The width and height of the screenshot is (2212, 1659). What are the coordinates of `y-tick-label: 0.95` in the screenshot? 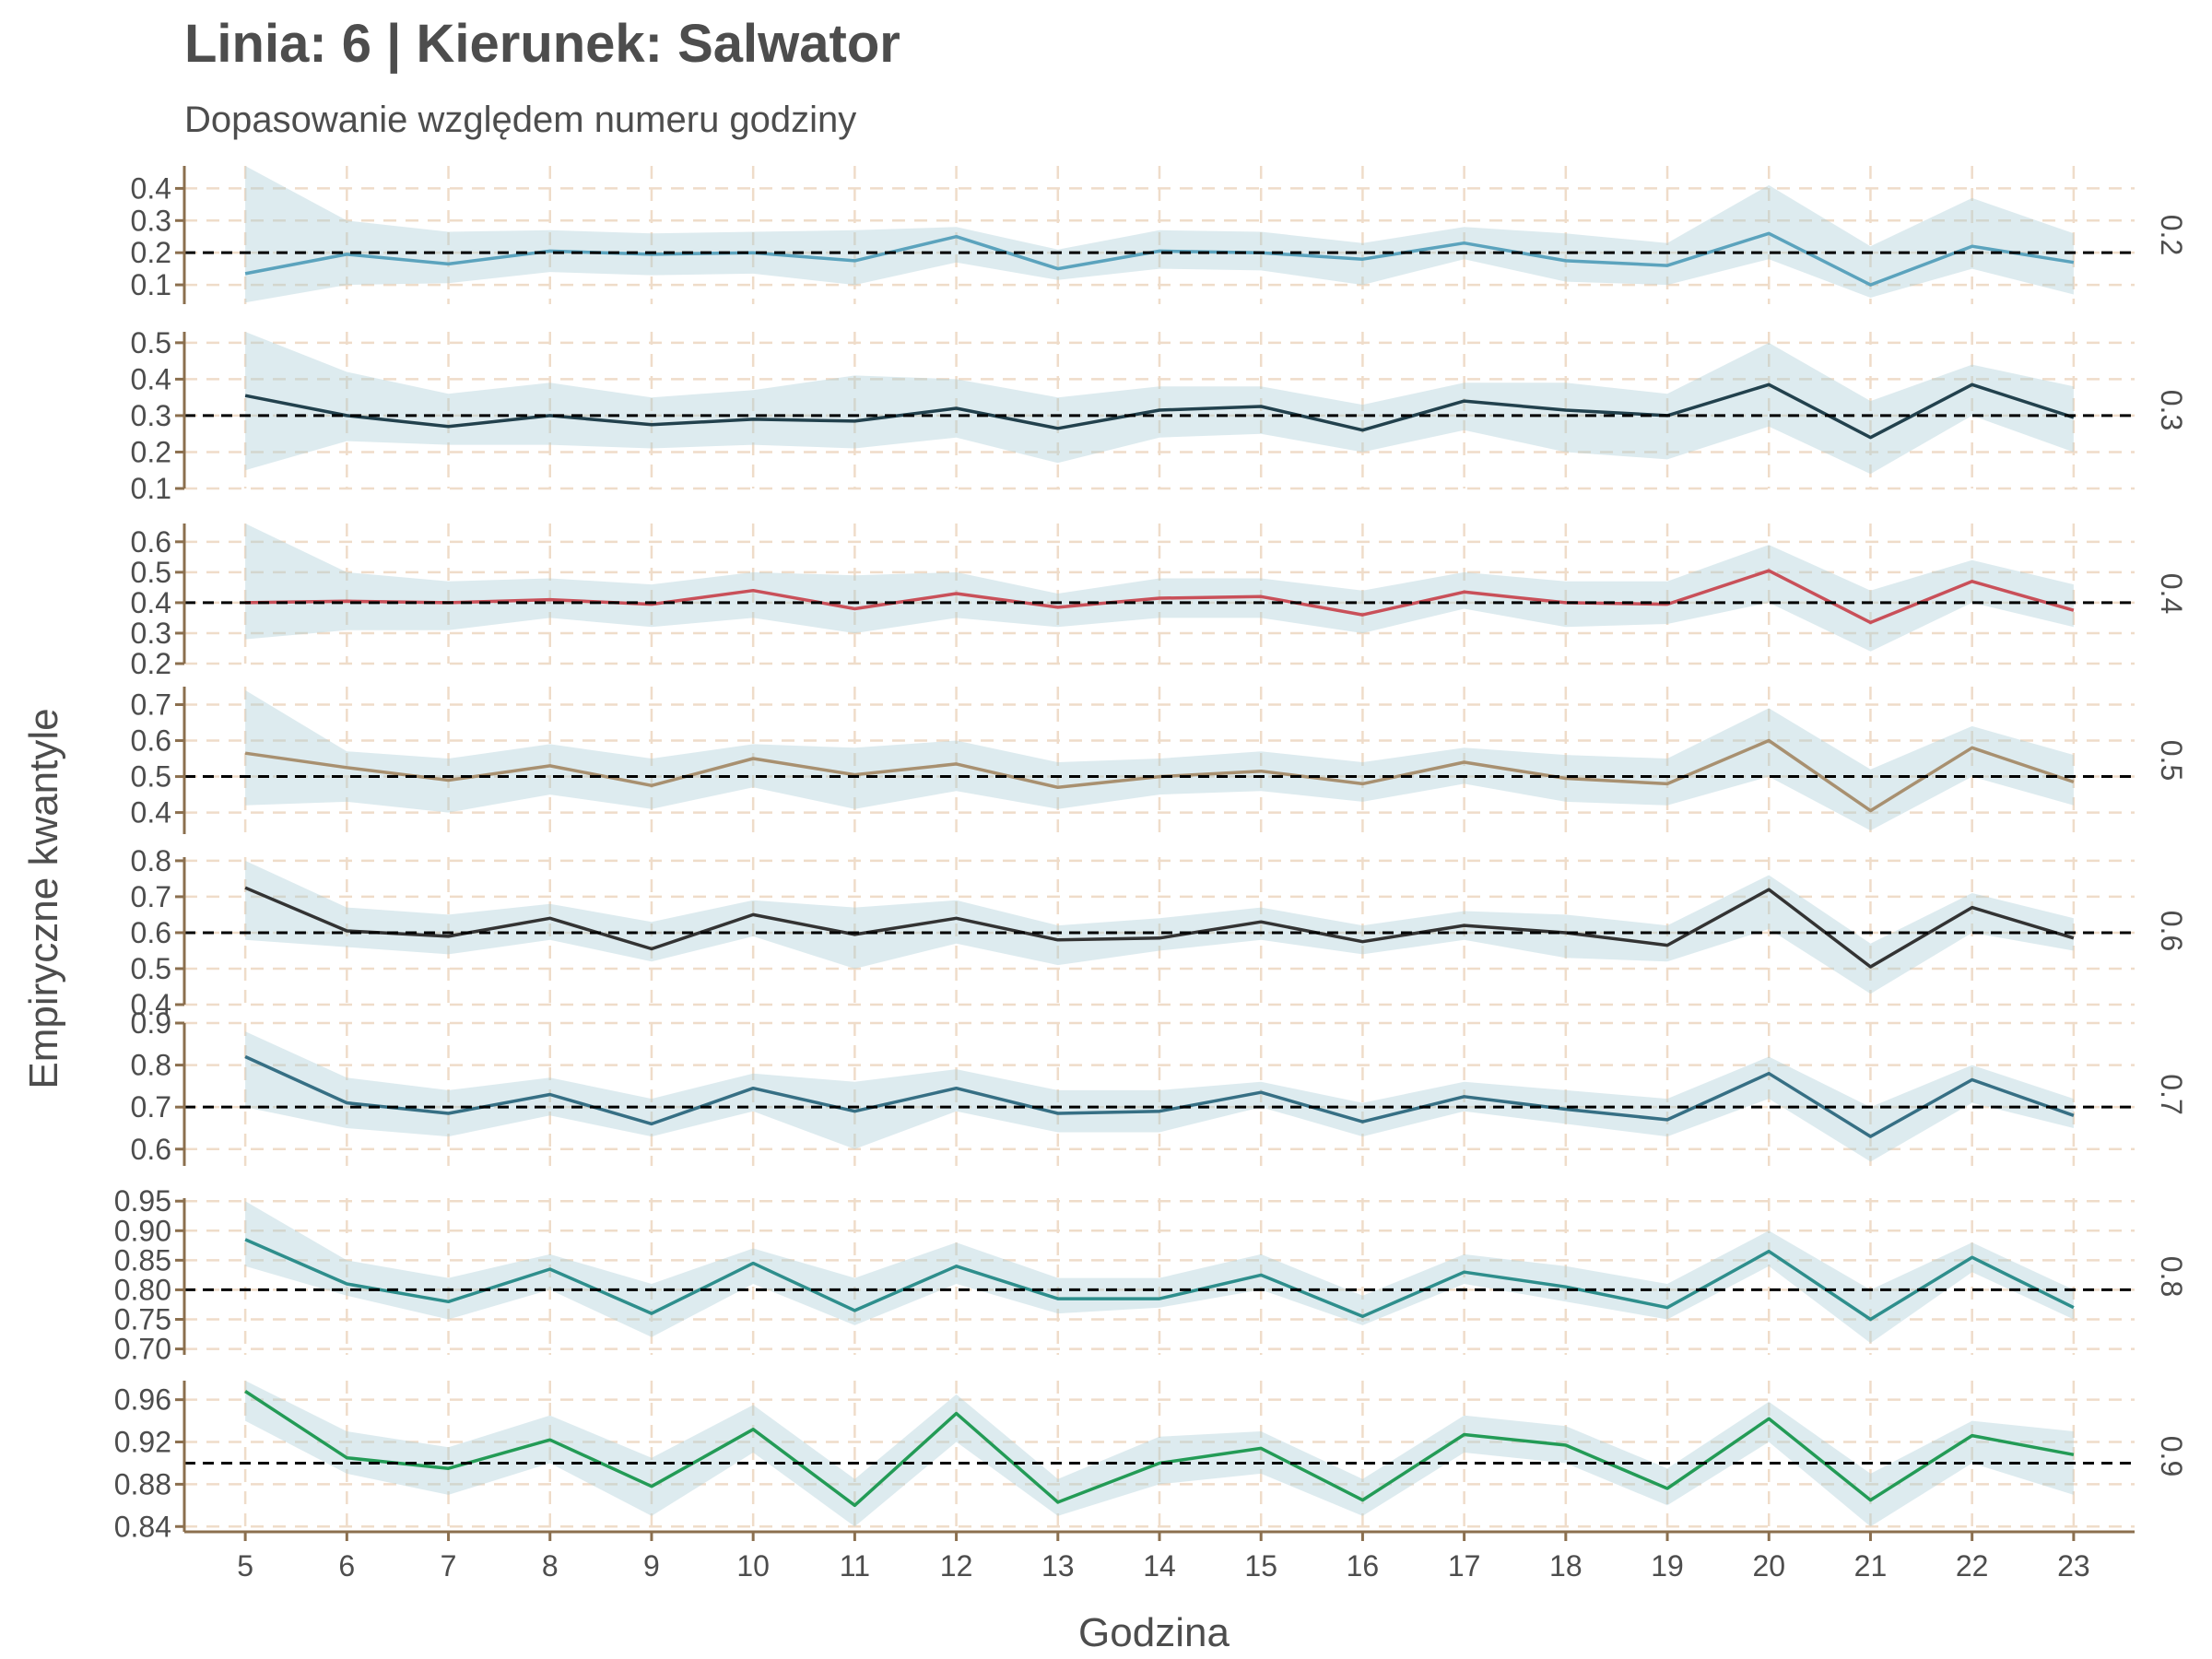 It's located at (142, 1201).